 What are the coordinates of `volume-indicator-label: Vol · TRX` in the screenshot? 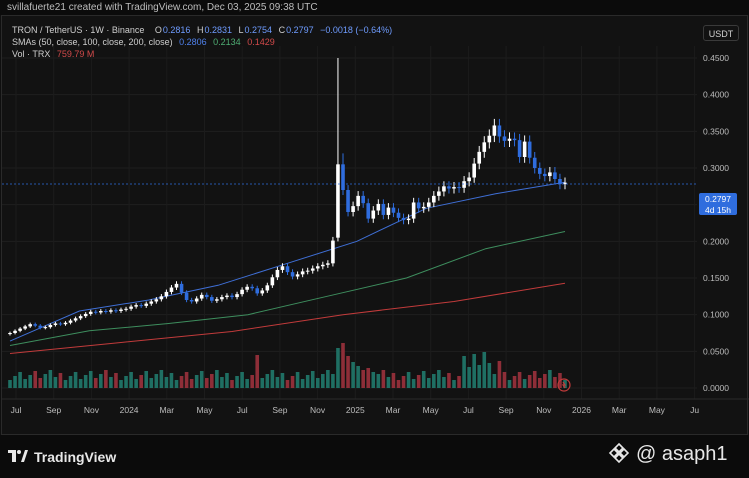 It's located at (31, 54).